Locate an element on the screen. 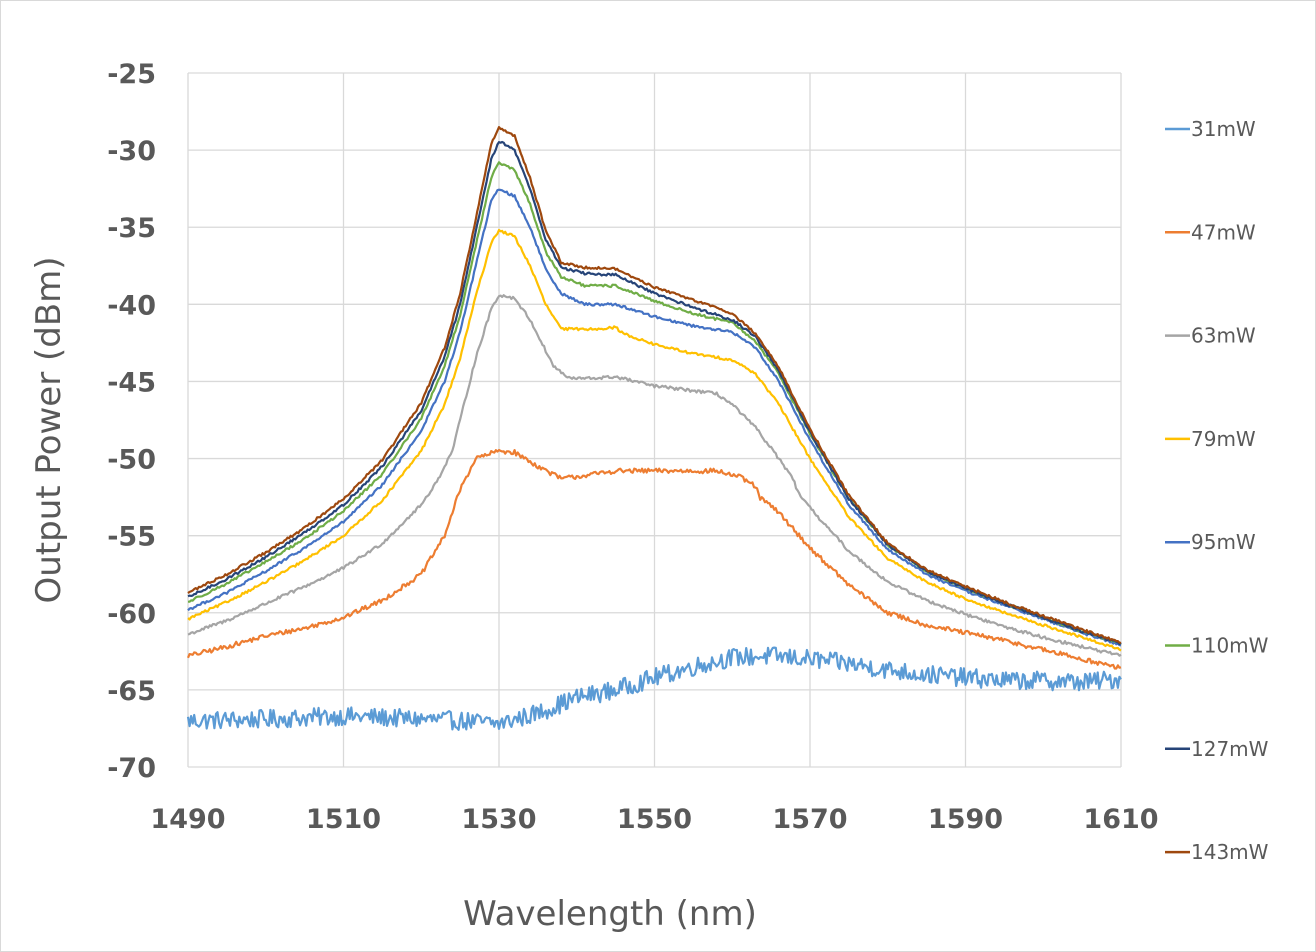  y-tick-label: -40 is located at coordinates (131, 305).